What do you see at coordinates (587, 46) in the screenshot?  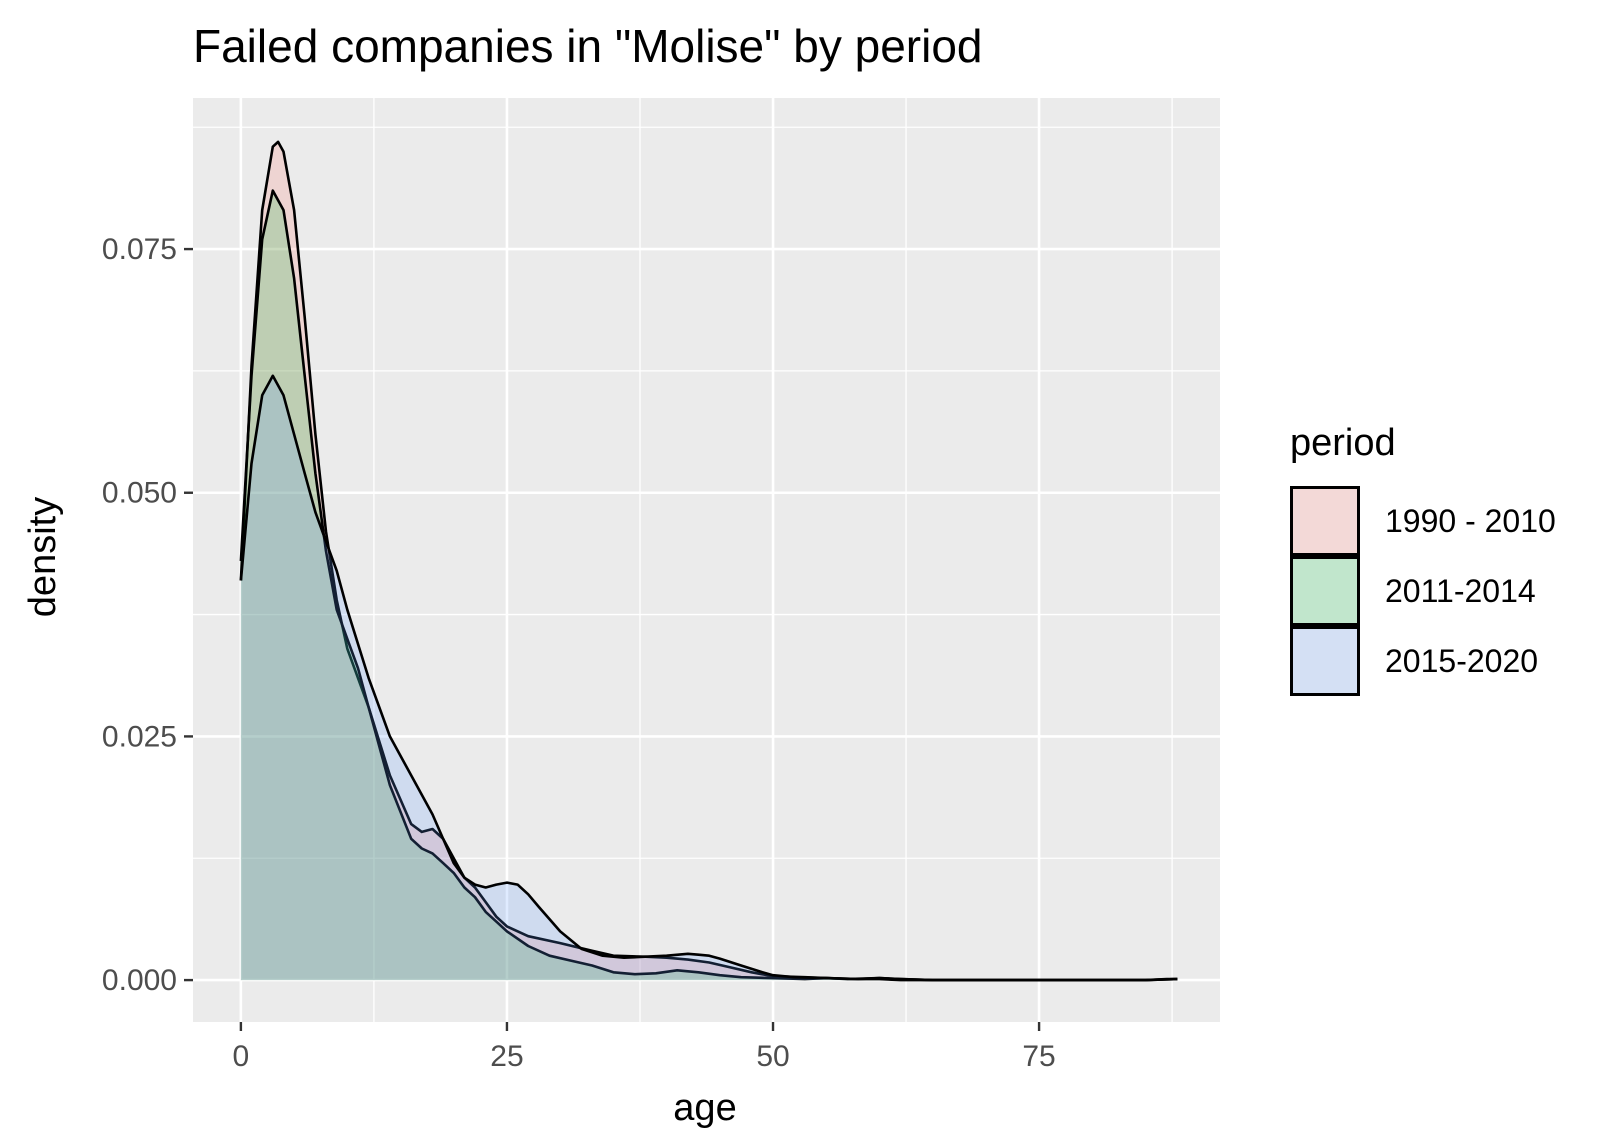 I see `chart-title: Failed companies in "Molise" by period` at bounding box center [587, 46].